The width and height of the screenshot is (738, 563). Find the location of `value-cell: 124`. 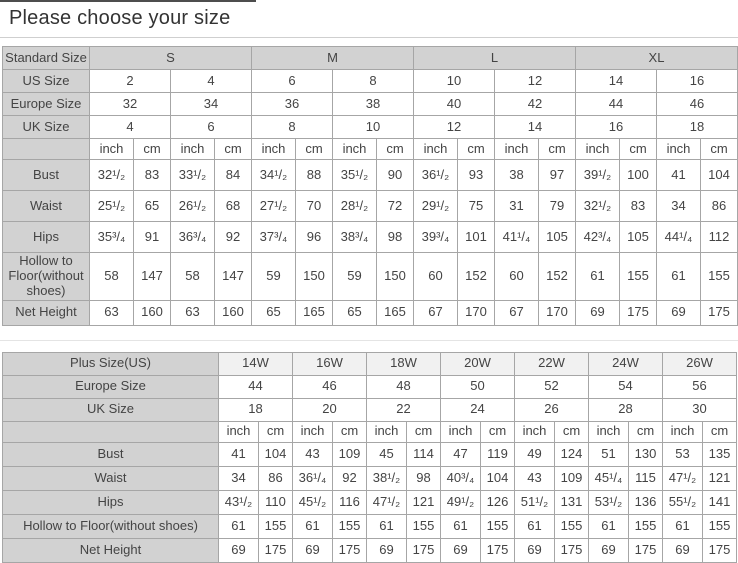

value-cell: 124 is located at coordinates (571, 454).